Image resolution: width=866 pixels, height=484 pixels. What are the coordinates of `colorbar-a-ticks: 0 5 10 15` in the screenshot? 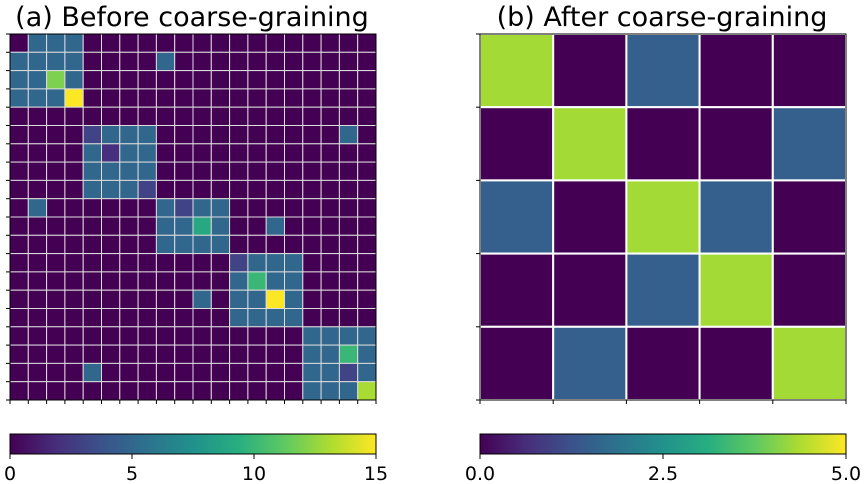 It's located at (196, 469).